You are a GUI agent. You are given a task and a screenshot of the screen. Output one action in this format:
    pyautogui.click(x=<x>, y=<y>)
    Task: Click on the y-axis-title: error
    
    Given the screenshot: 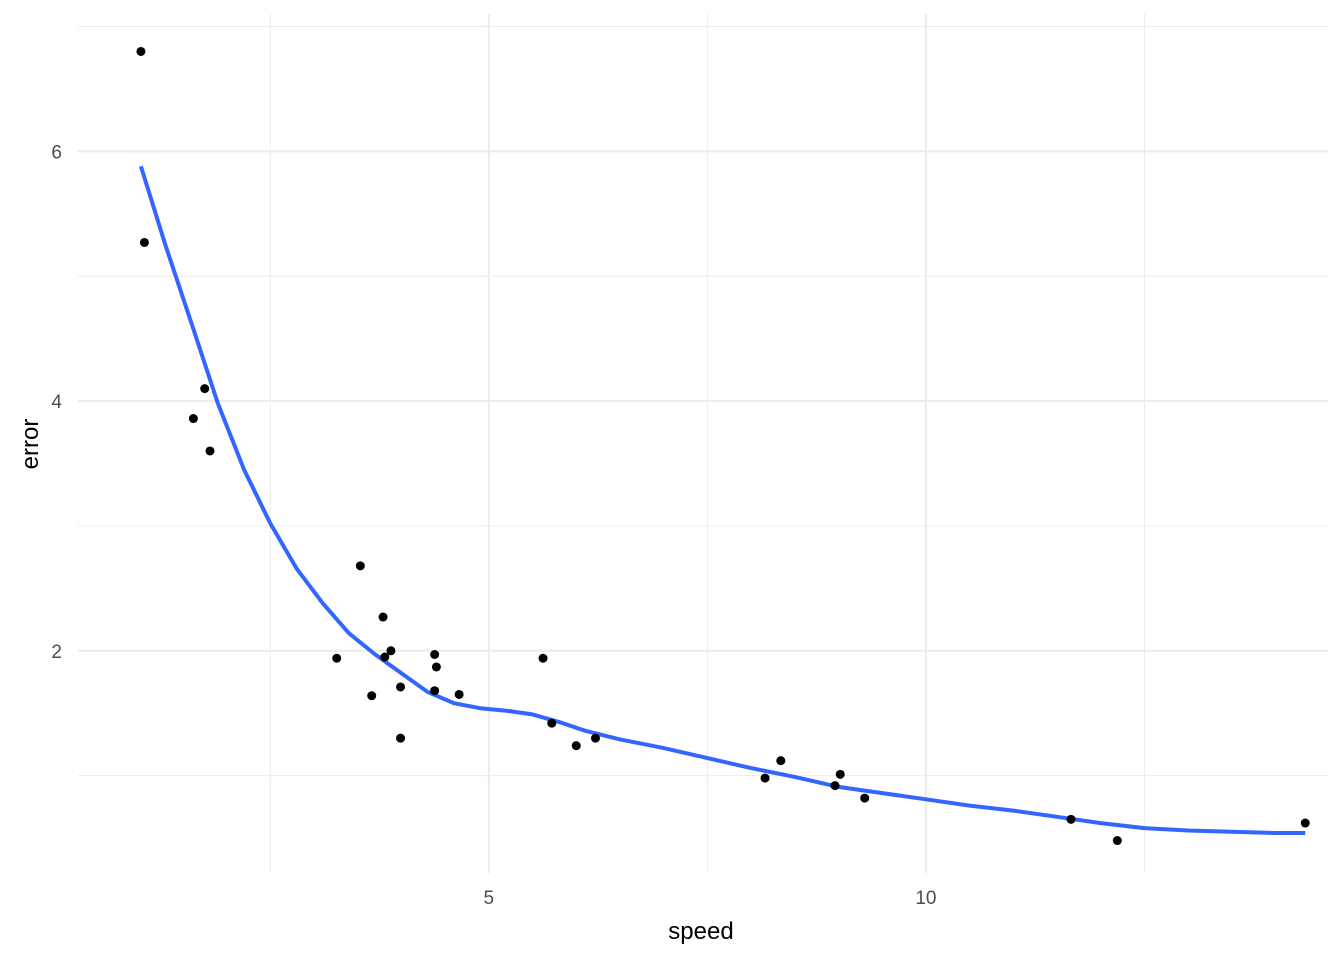 What is the action you would take?
    pyautogui.click(x=30, y=444)
    